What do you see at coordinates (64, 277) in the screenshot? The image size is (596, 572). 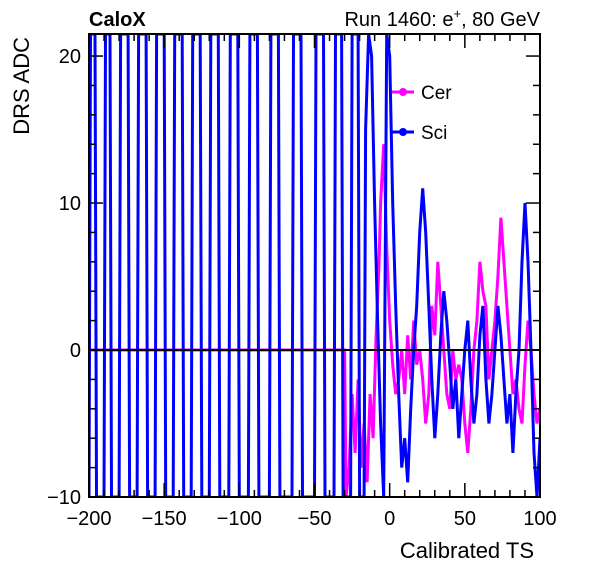 I see `y-tick-labels: −10 0 10 20` at bounding box center [64, 277].